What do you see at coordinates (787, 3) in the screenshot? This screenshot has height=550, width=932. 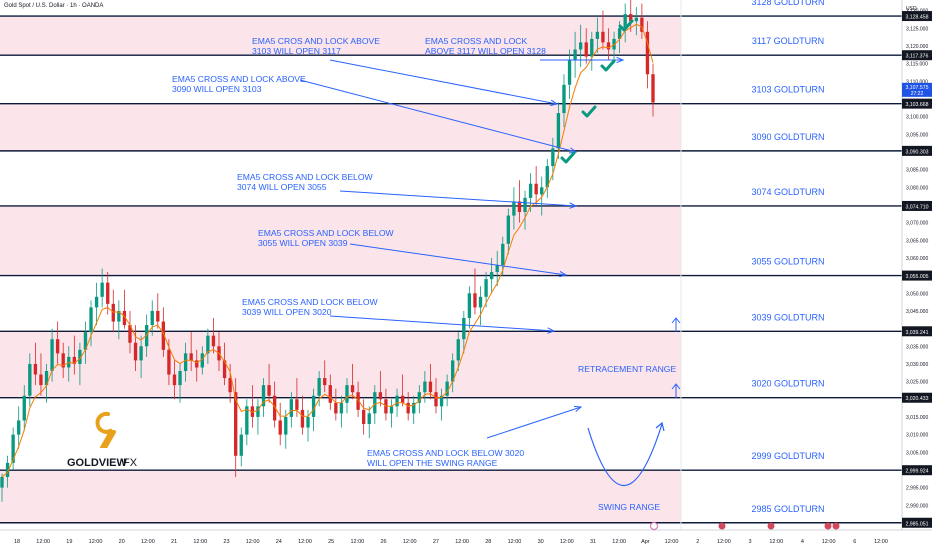 I see `level-label: 3128 GOLDTURN` at bounding box center [787, 3].